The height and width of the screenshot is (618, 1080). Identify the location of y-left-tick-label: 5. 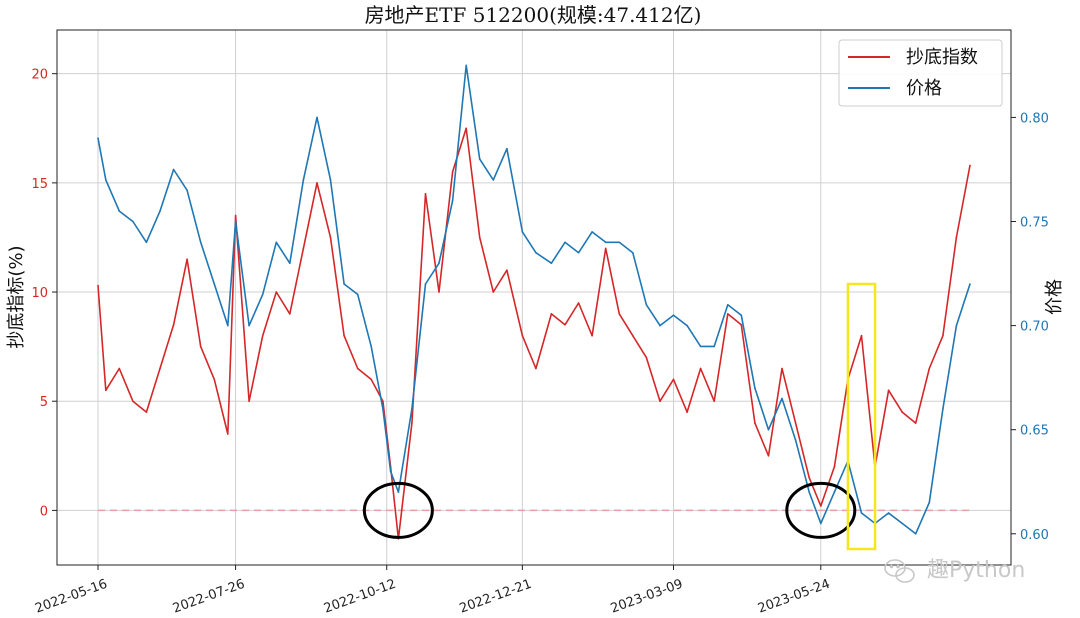
(44, 402).